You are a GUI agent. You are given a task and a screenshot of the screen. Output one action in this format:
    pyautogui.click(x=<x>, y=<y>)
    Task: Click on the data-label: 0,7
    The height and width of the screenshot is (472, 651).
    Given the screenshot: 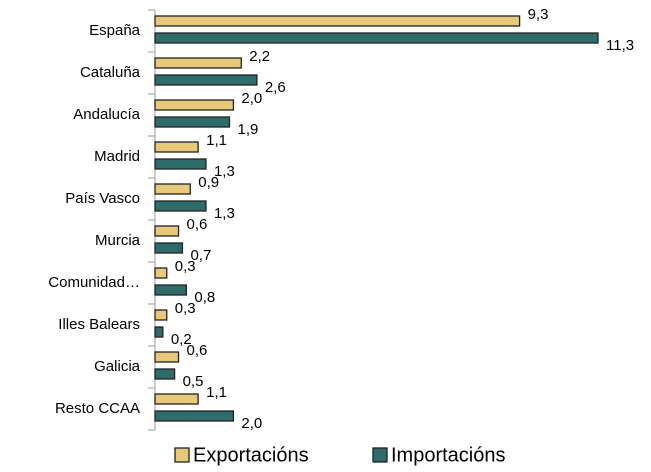 What is the action you would take?
    pyautogui.click(x=200, y=255)
    